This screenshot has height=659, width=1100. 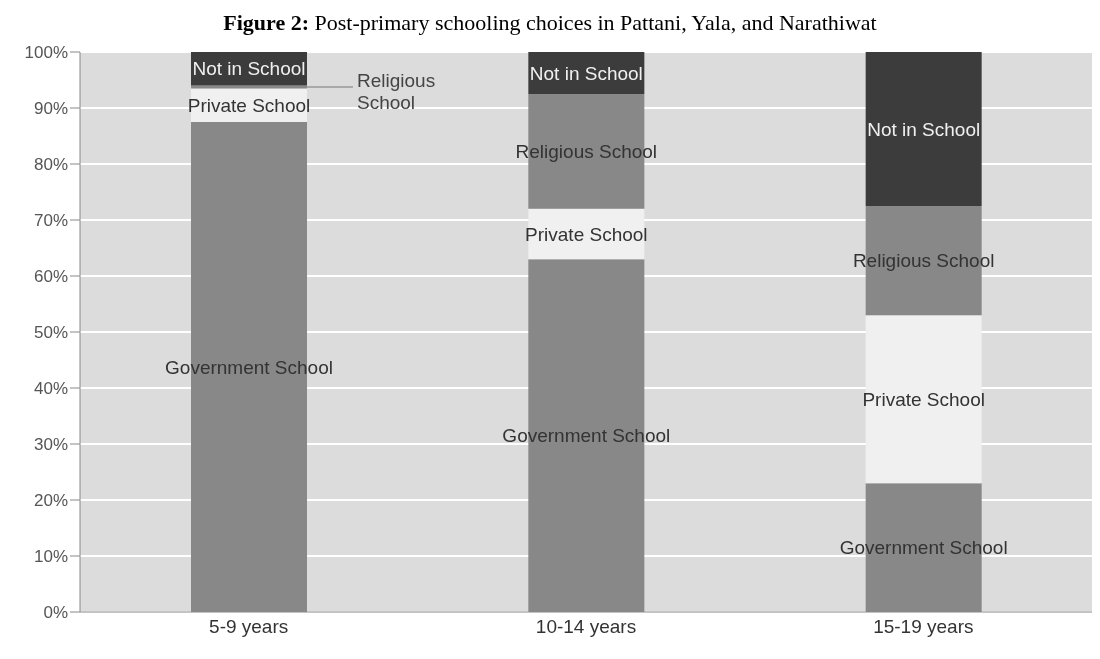 I want to click on y-tick-label: 50%, so click(x=50, y=333).